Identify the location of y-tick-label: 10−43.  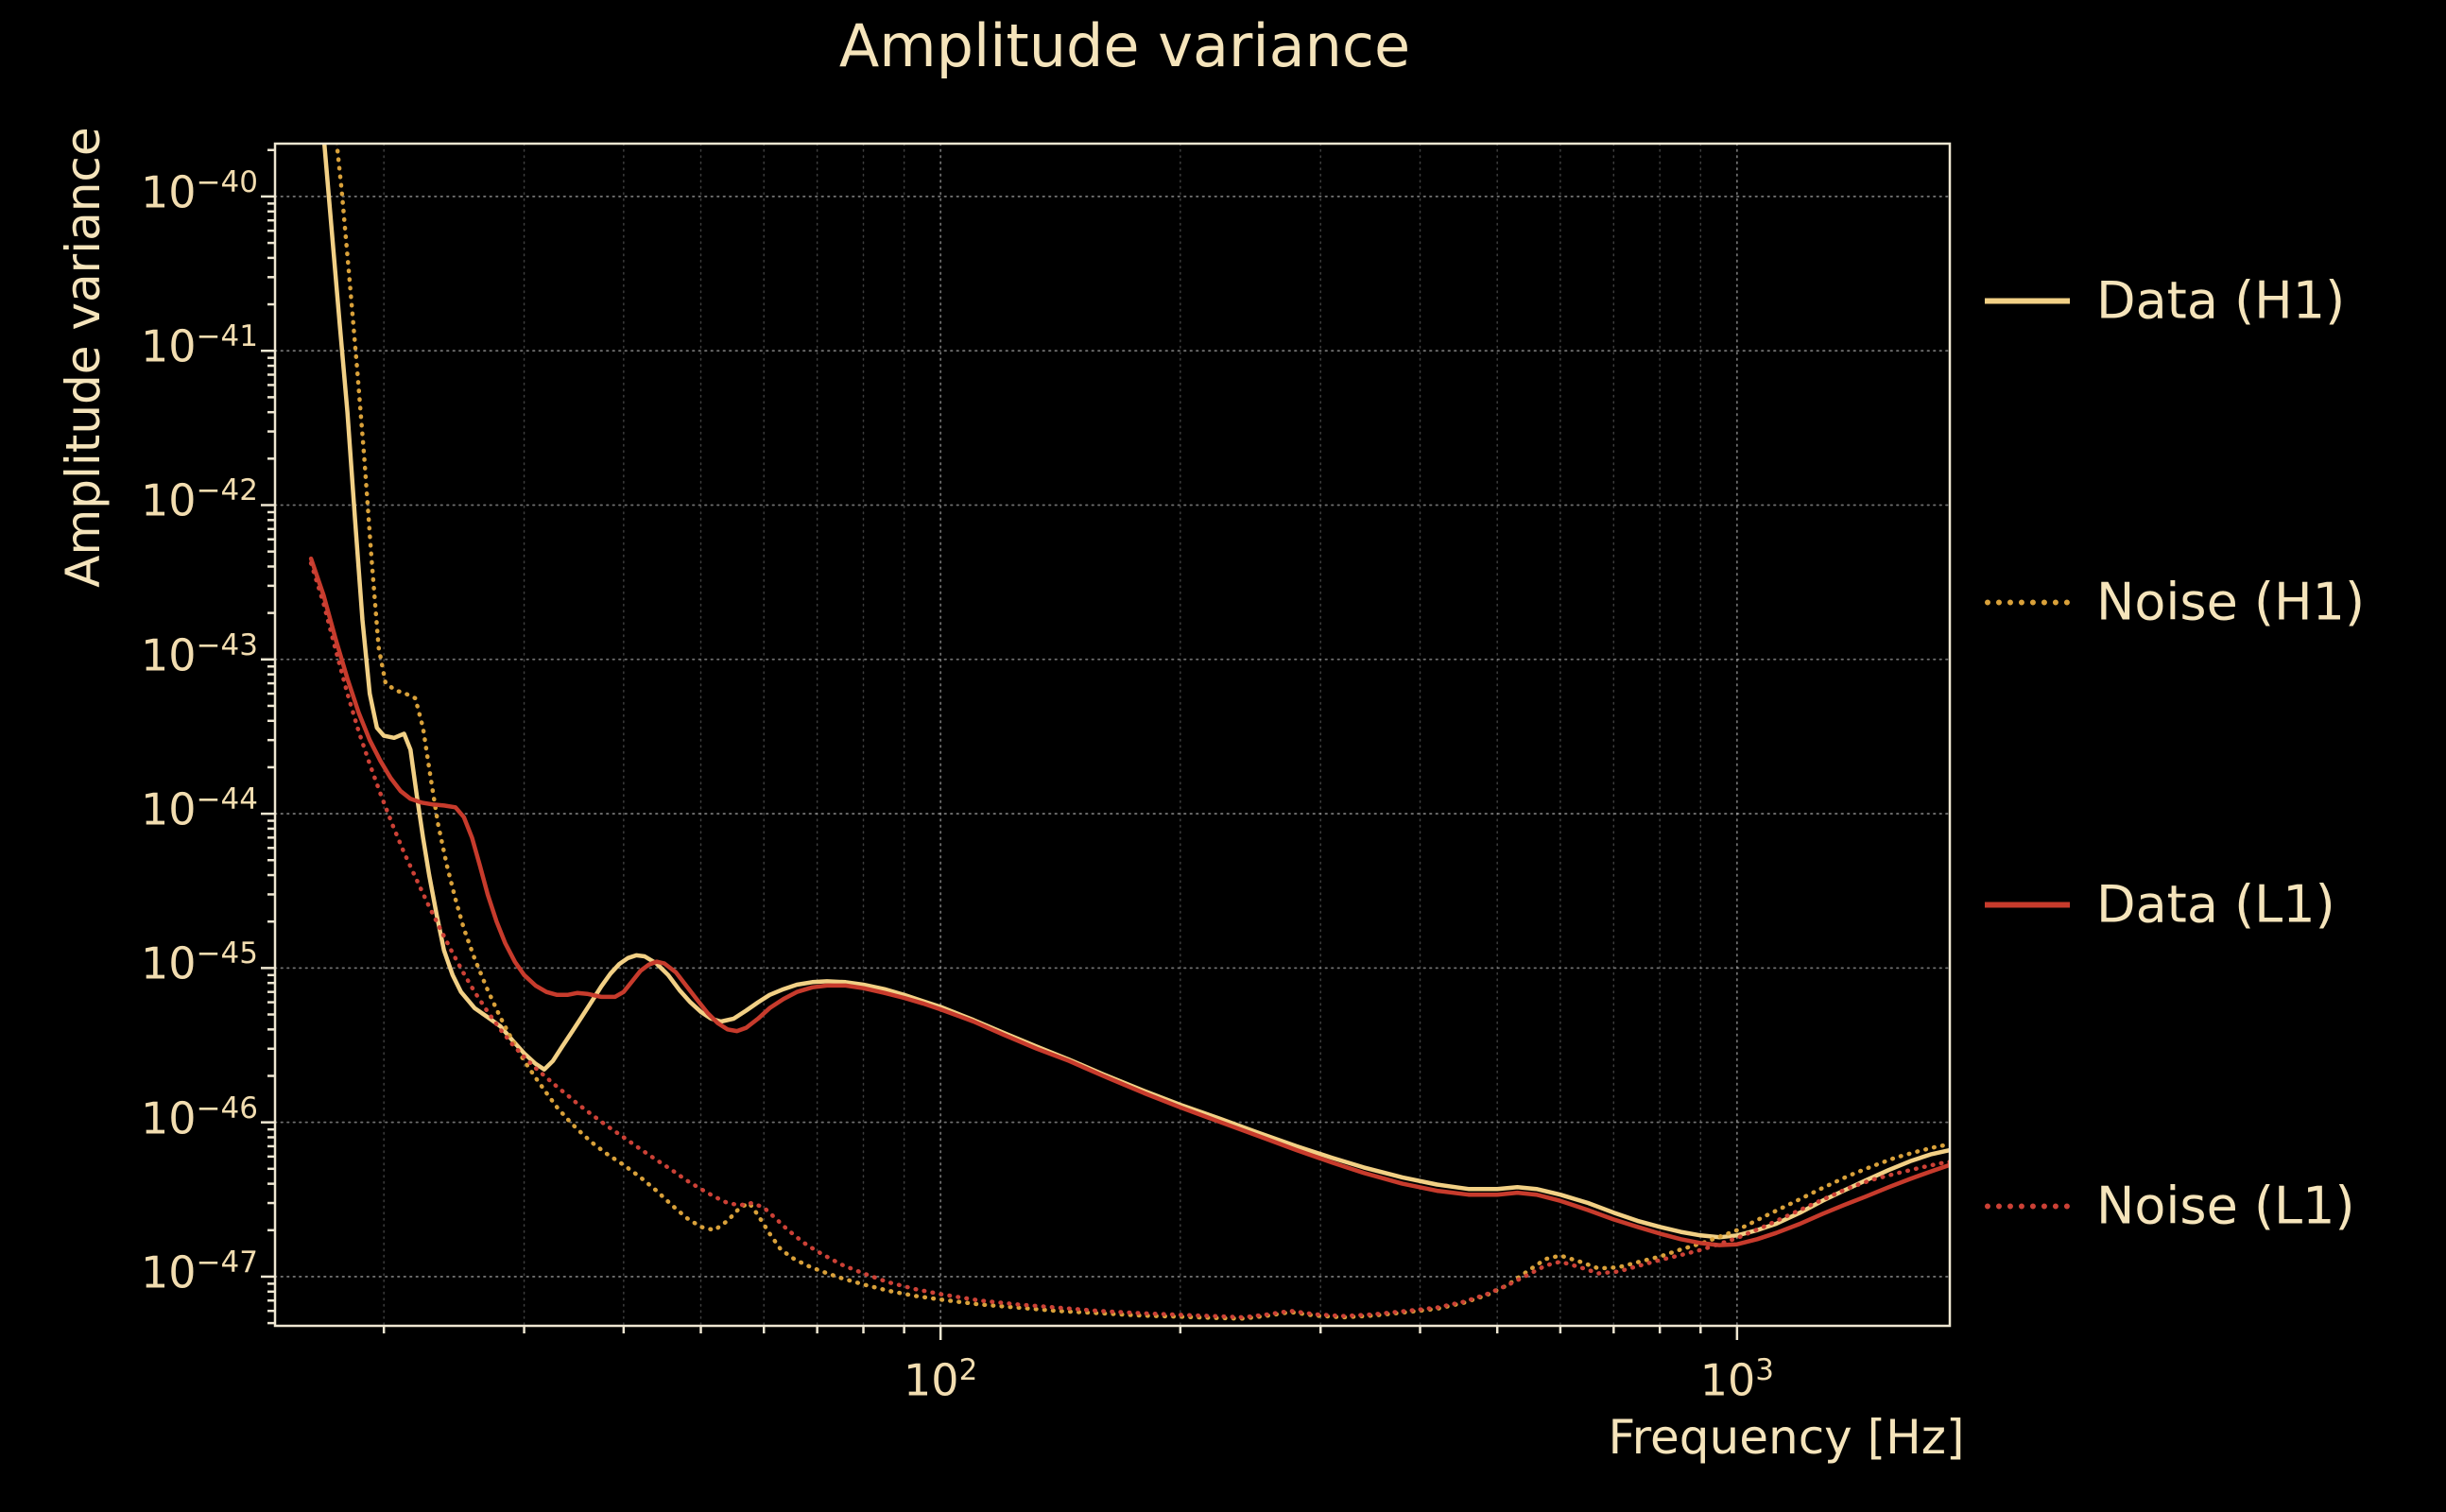
(199, 654).